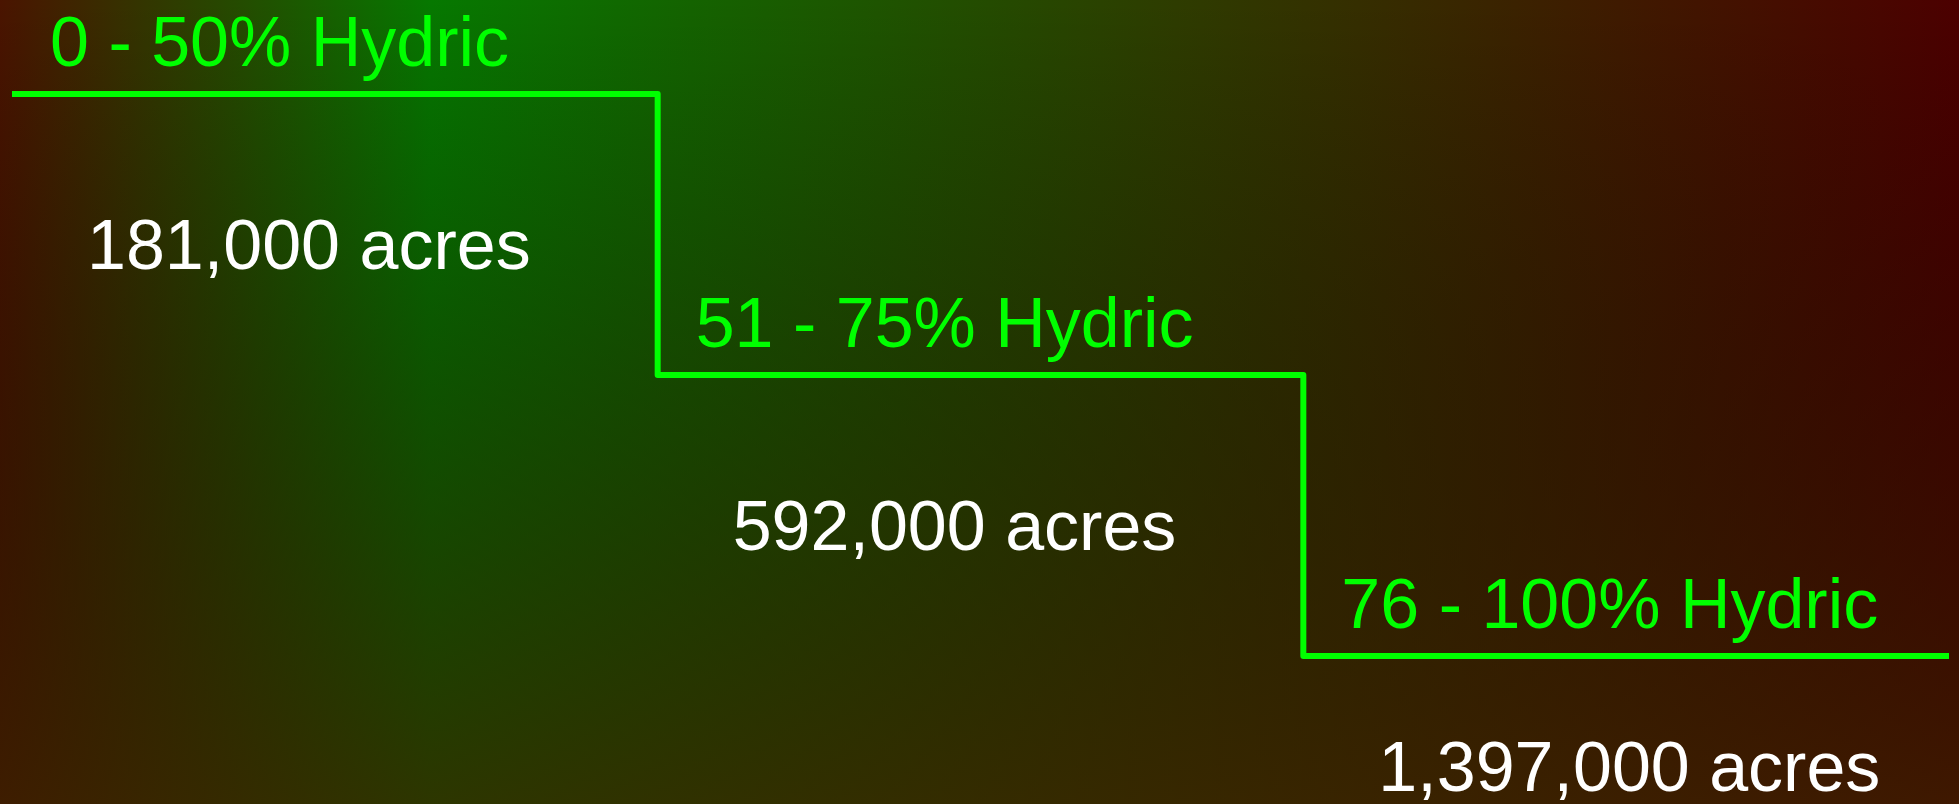 The height and width of the screenshot is (804, 1959). What do you see at coordinates (1610, 604) in the screenshot?
I see `category-label: 76 - 100% Hydric` at bounding box center [1610, 604].